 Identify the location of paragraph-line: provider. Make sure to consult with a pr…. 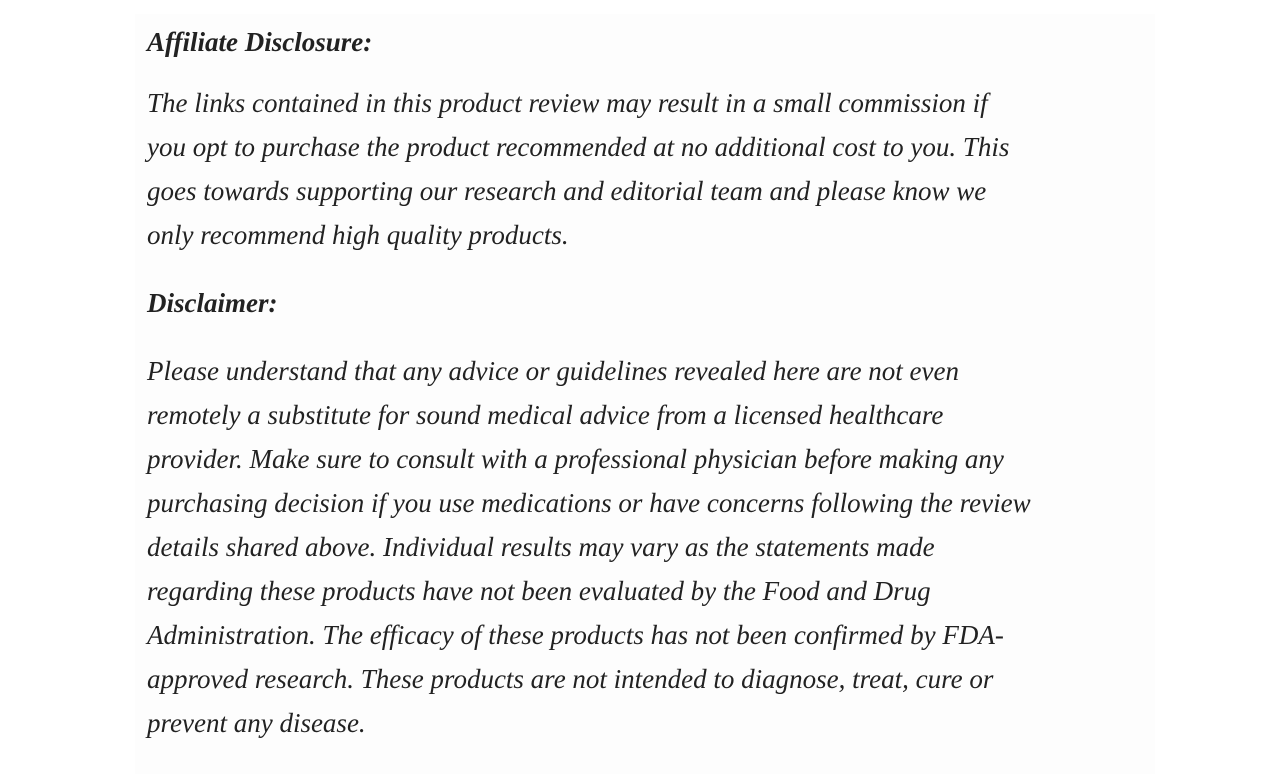
(575, 459).